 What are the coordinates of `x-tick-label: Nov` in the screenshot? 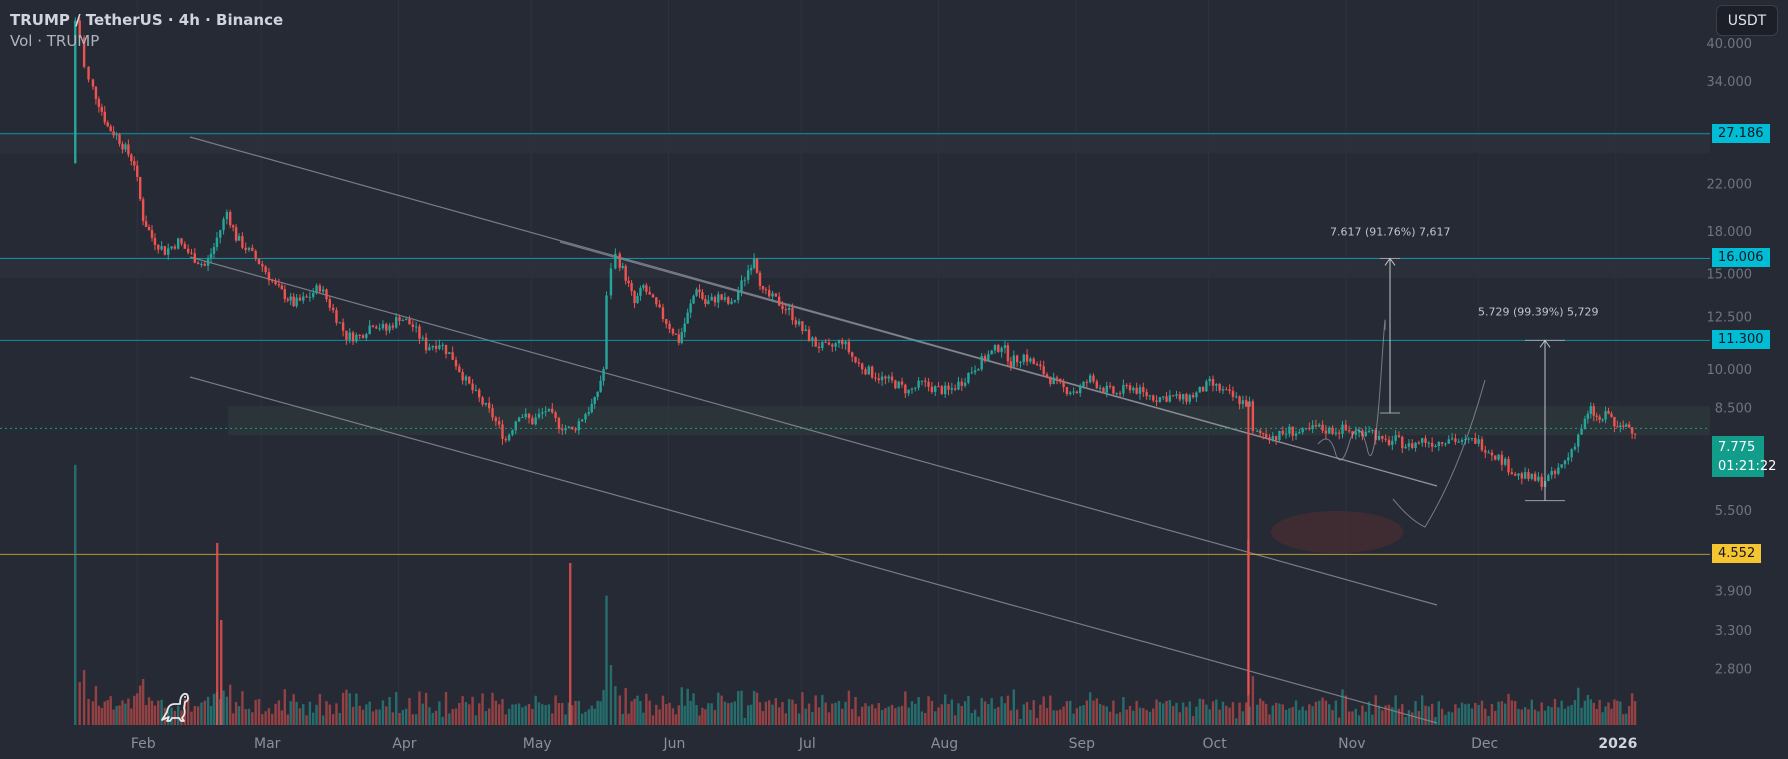 It's located at (1351, 744).